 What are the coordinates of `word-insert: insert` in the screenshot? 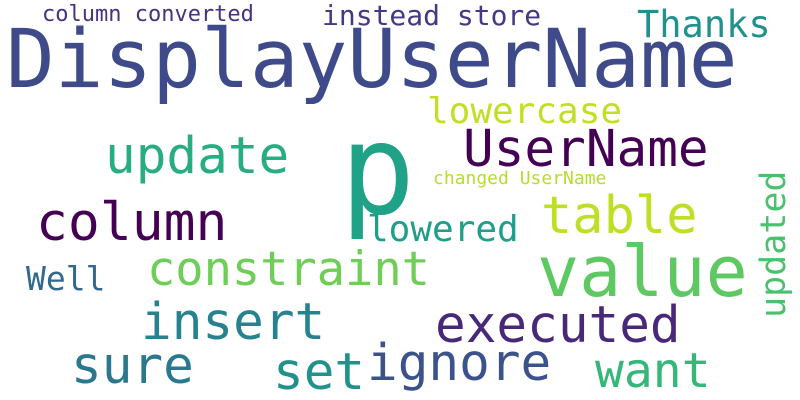 It's located at (233, 322).